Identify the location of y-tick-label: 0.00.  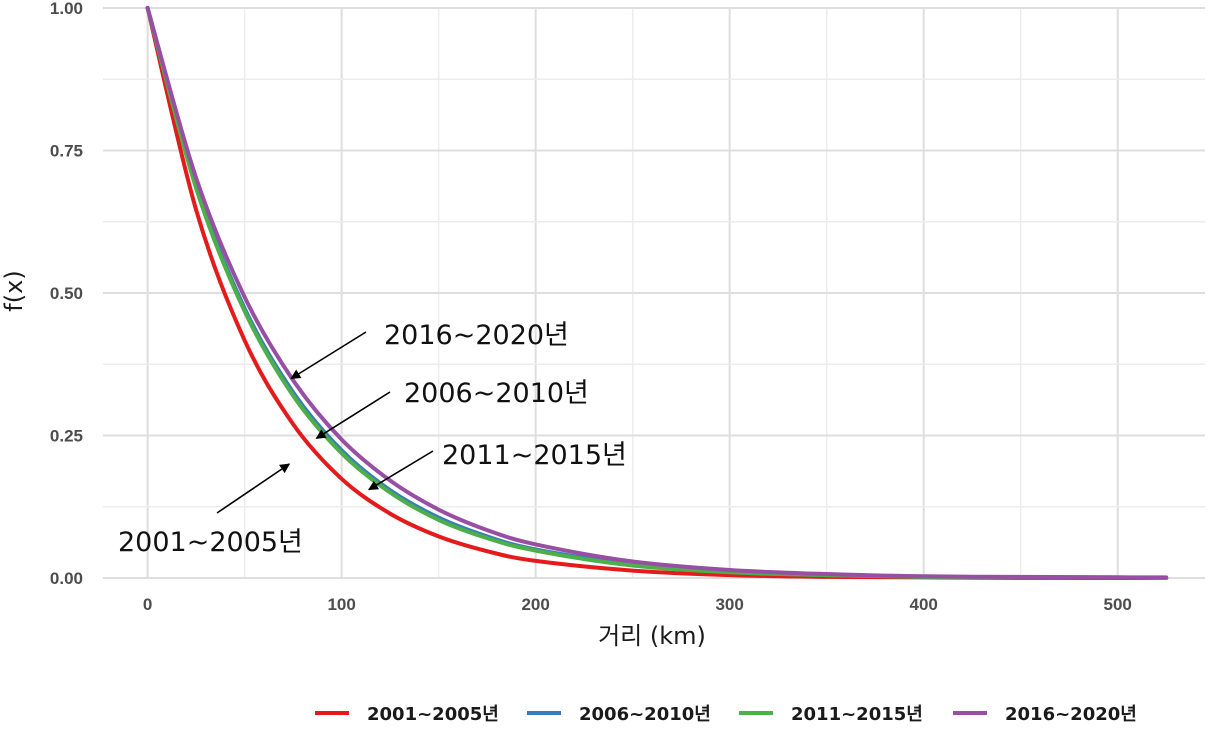
(66, 578).